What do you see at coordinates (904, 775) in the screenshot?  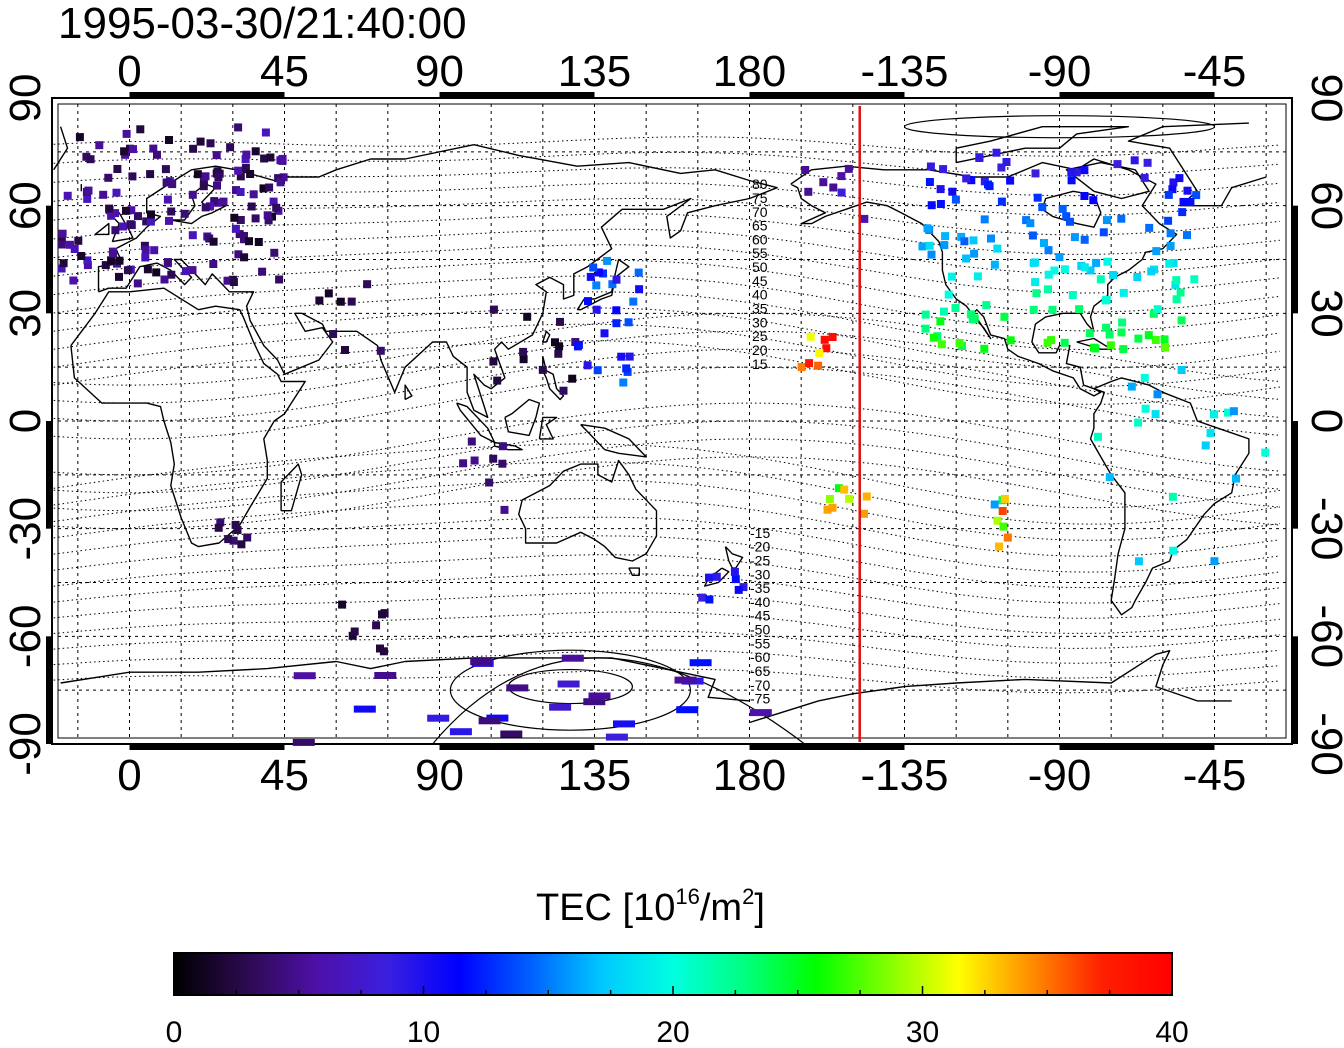 I see `x-tick-label-bottom: -135` at bounding box center [904, 775].